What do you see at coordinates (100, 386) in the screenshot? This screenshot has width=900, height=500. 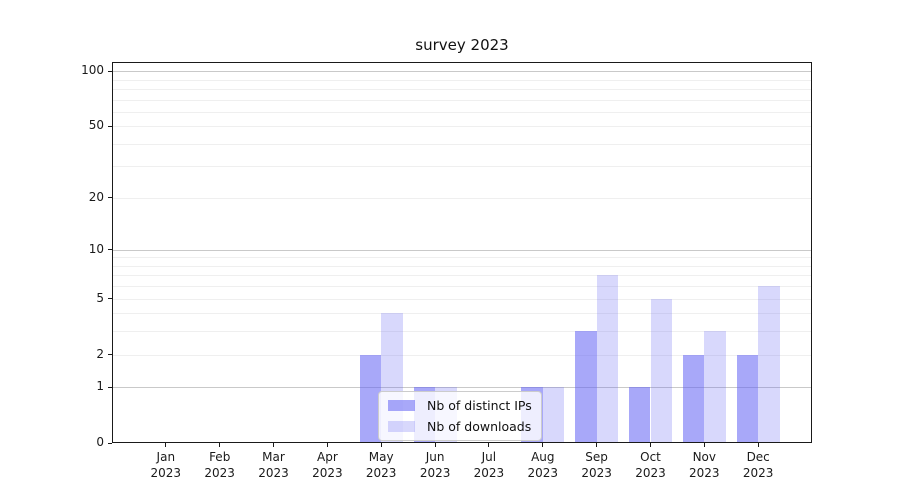 I see `y-tick-label: 1` at bounding box center [100, 386].